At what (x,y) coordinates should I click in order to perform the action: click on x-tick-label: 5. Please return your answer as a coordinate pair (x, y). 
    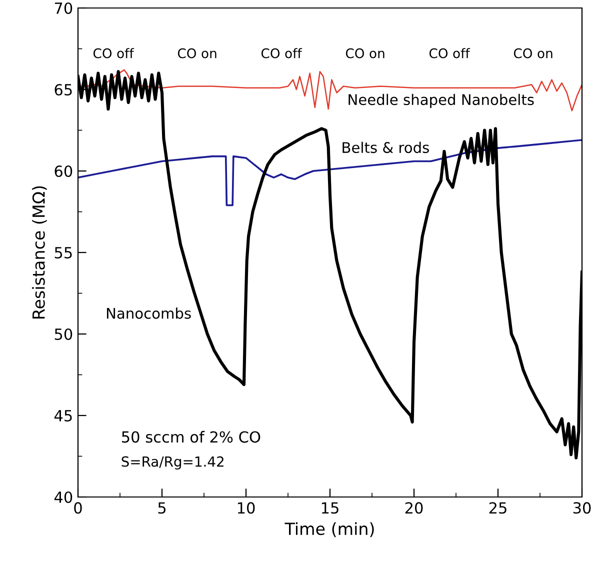
    Looking at the image, I should click on (162, 508).